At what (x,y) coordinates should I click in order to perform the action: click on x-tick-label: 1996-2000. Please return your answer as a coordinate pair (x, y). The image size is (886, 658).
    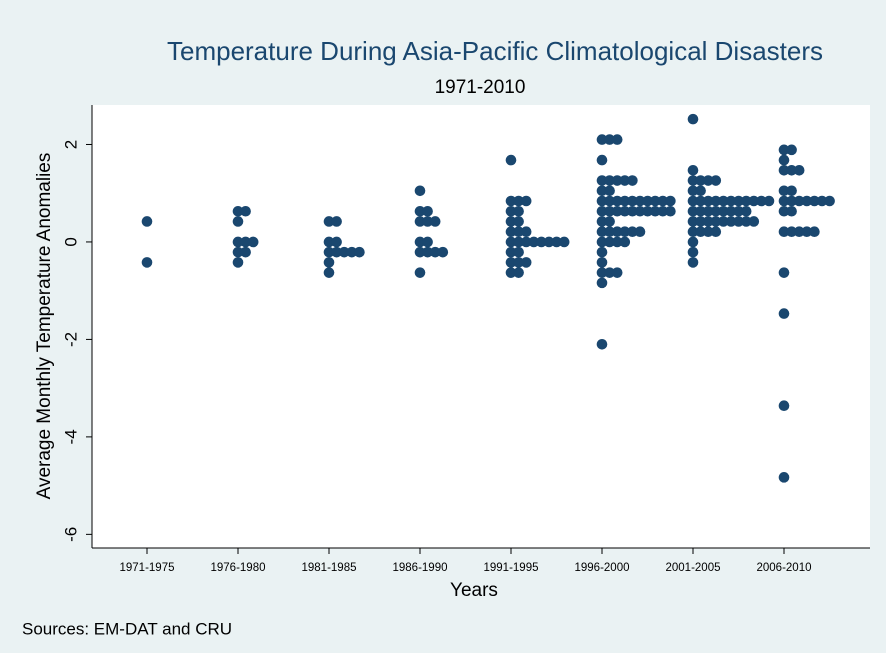
    Looking at the image, I should click on (602, 568).